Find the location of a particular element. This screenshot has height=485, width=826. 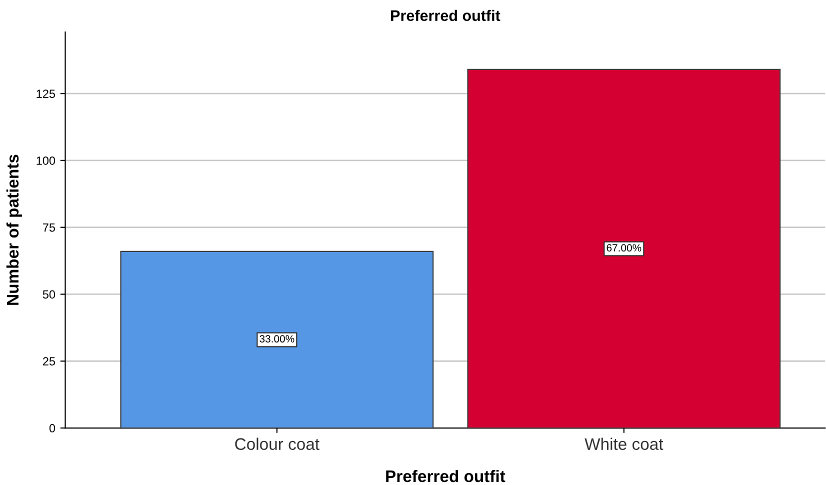

chart-title: Preferred outfit is located at coordinates (445, 16).